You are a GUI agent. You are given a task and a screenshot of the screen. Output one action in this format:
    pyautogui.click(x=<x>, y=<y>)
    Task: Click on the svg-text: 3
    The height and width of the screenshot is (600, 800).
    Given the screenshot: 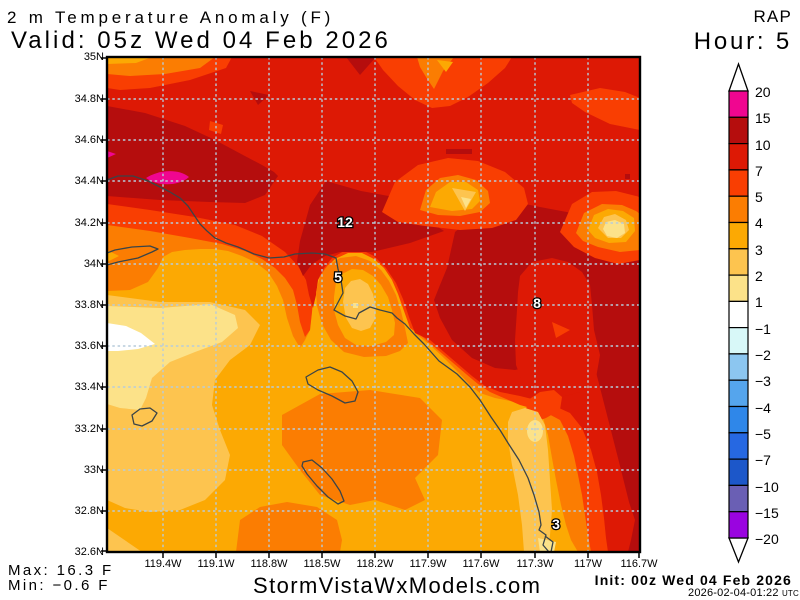 What is the action you would take?
    pyautogui.click(x=556, y=524)
    